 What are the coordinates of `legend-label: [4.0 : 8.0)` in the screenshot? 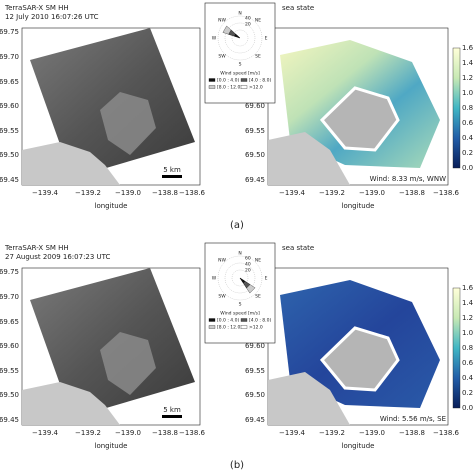 It's located at (260, 81).